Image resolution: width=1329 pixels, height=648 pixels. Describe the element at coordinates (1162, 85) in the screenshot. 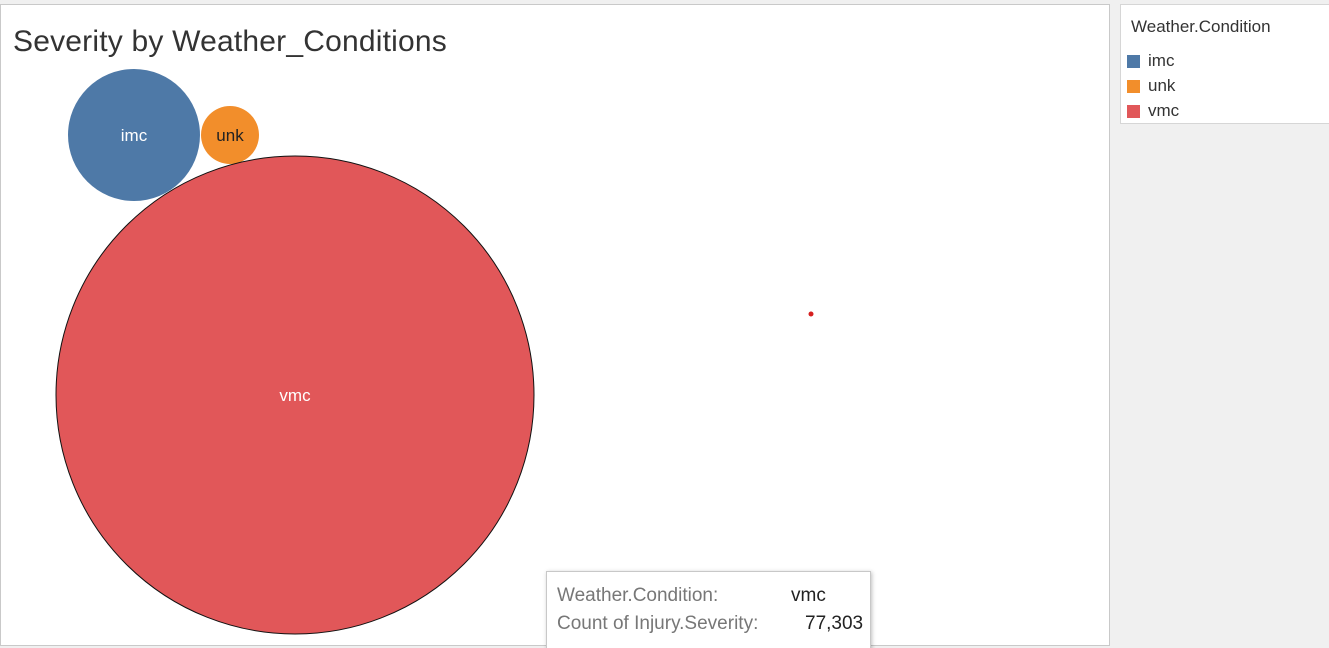

I see `legend-label-unk: unk` at that location.